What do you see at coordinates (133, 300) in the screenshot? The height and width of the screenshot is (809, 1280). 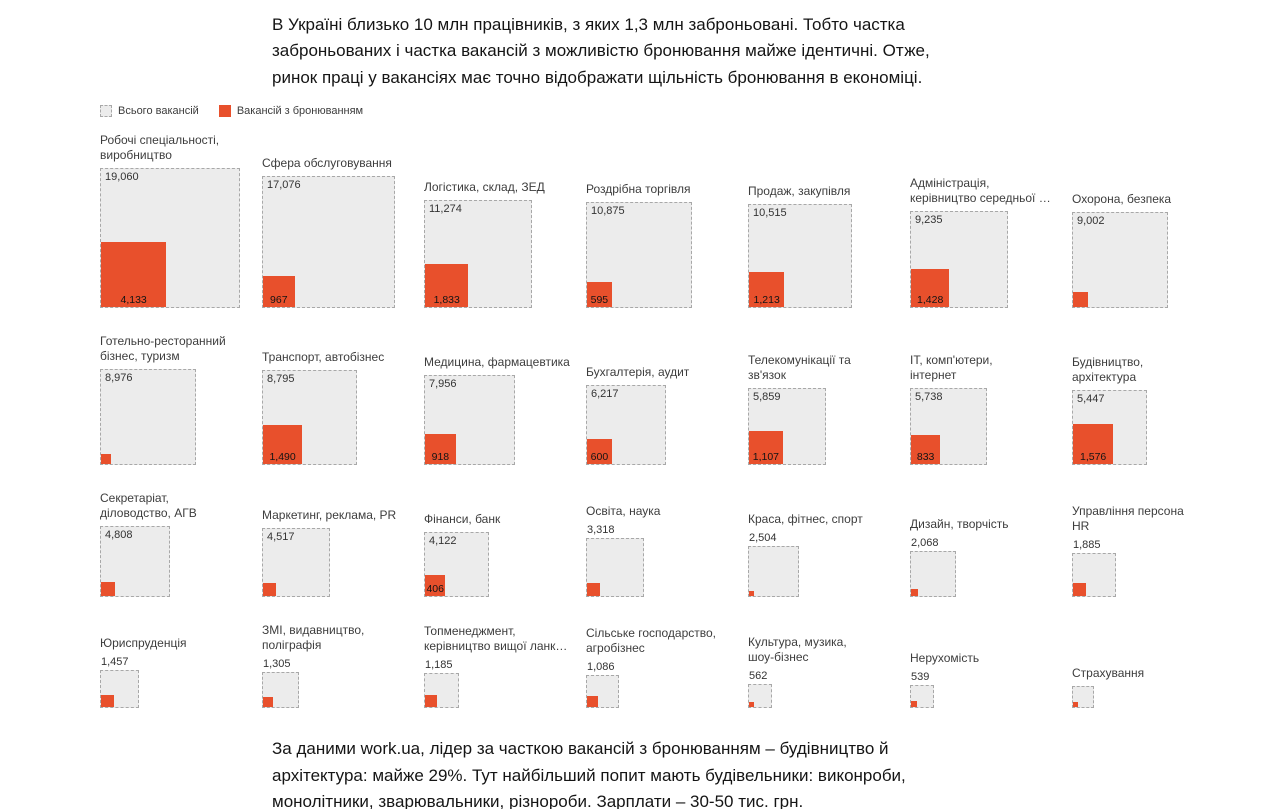 I see `reserved-value-label: 4,133` at bounding box center [133, 300].